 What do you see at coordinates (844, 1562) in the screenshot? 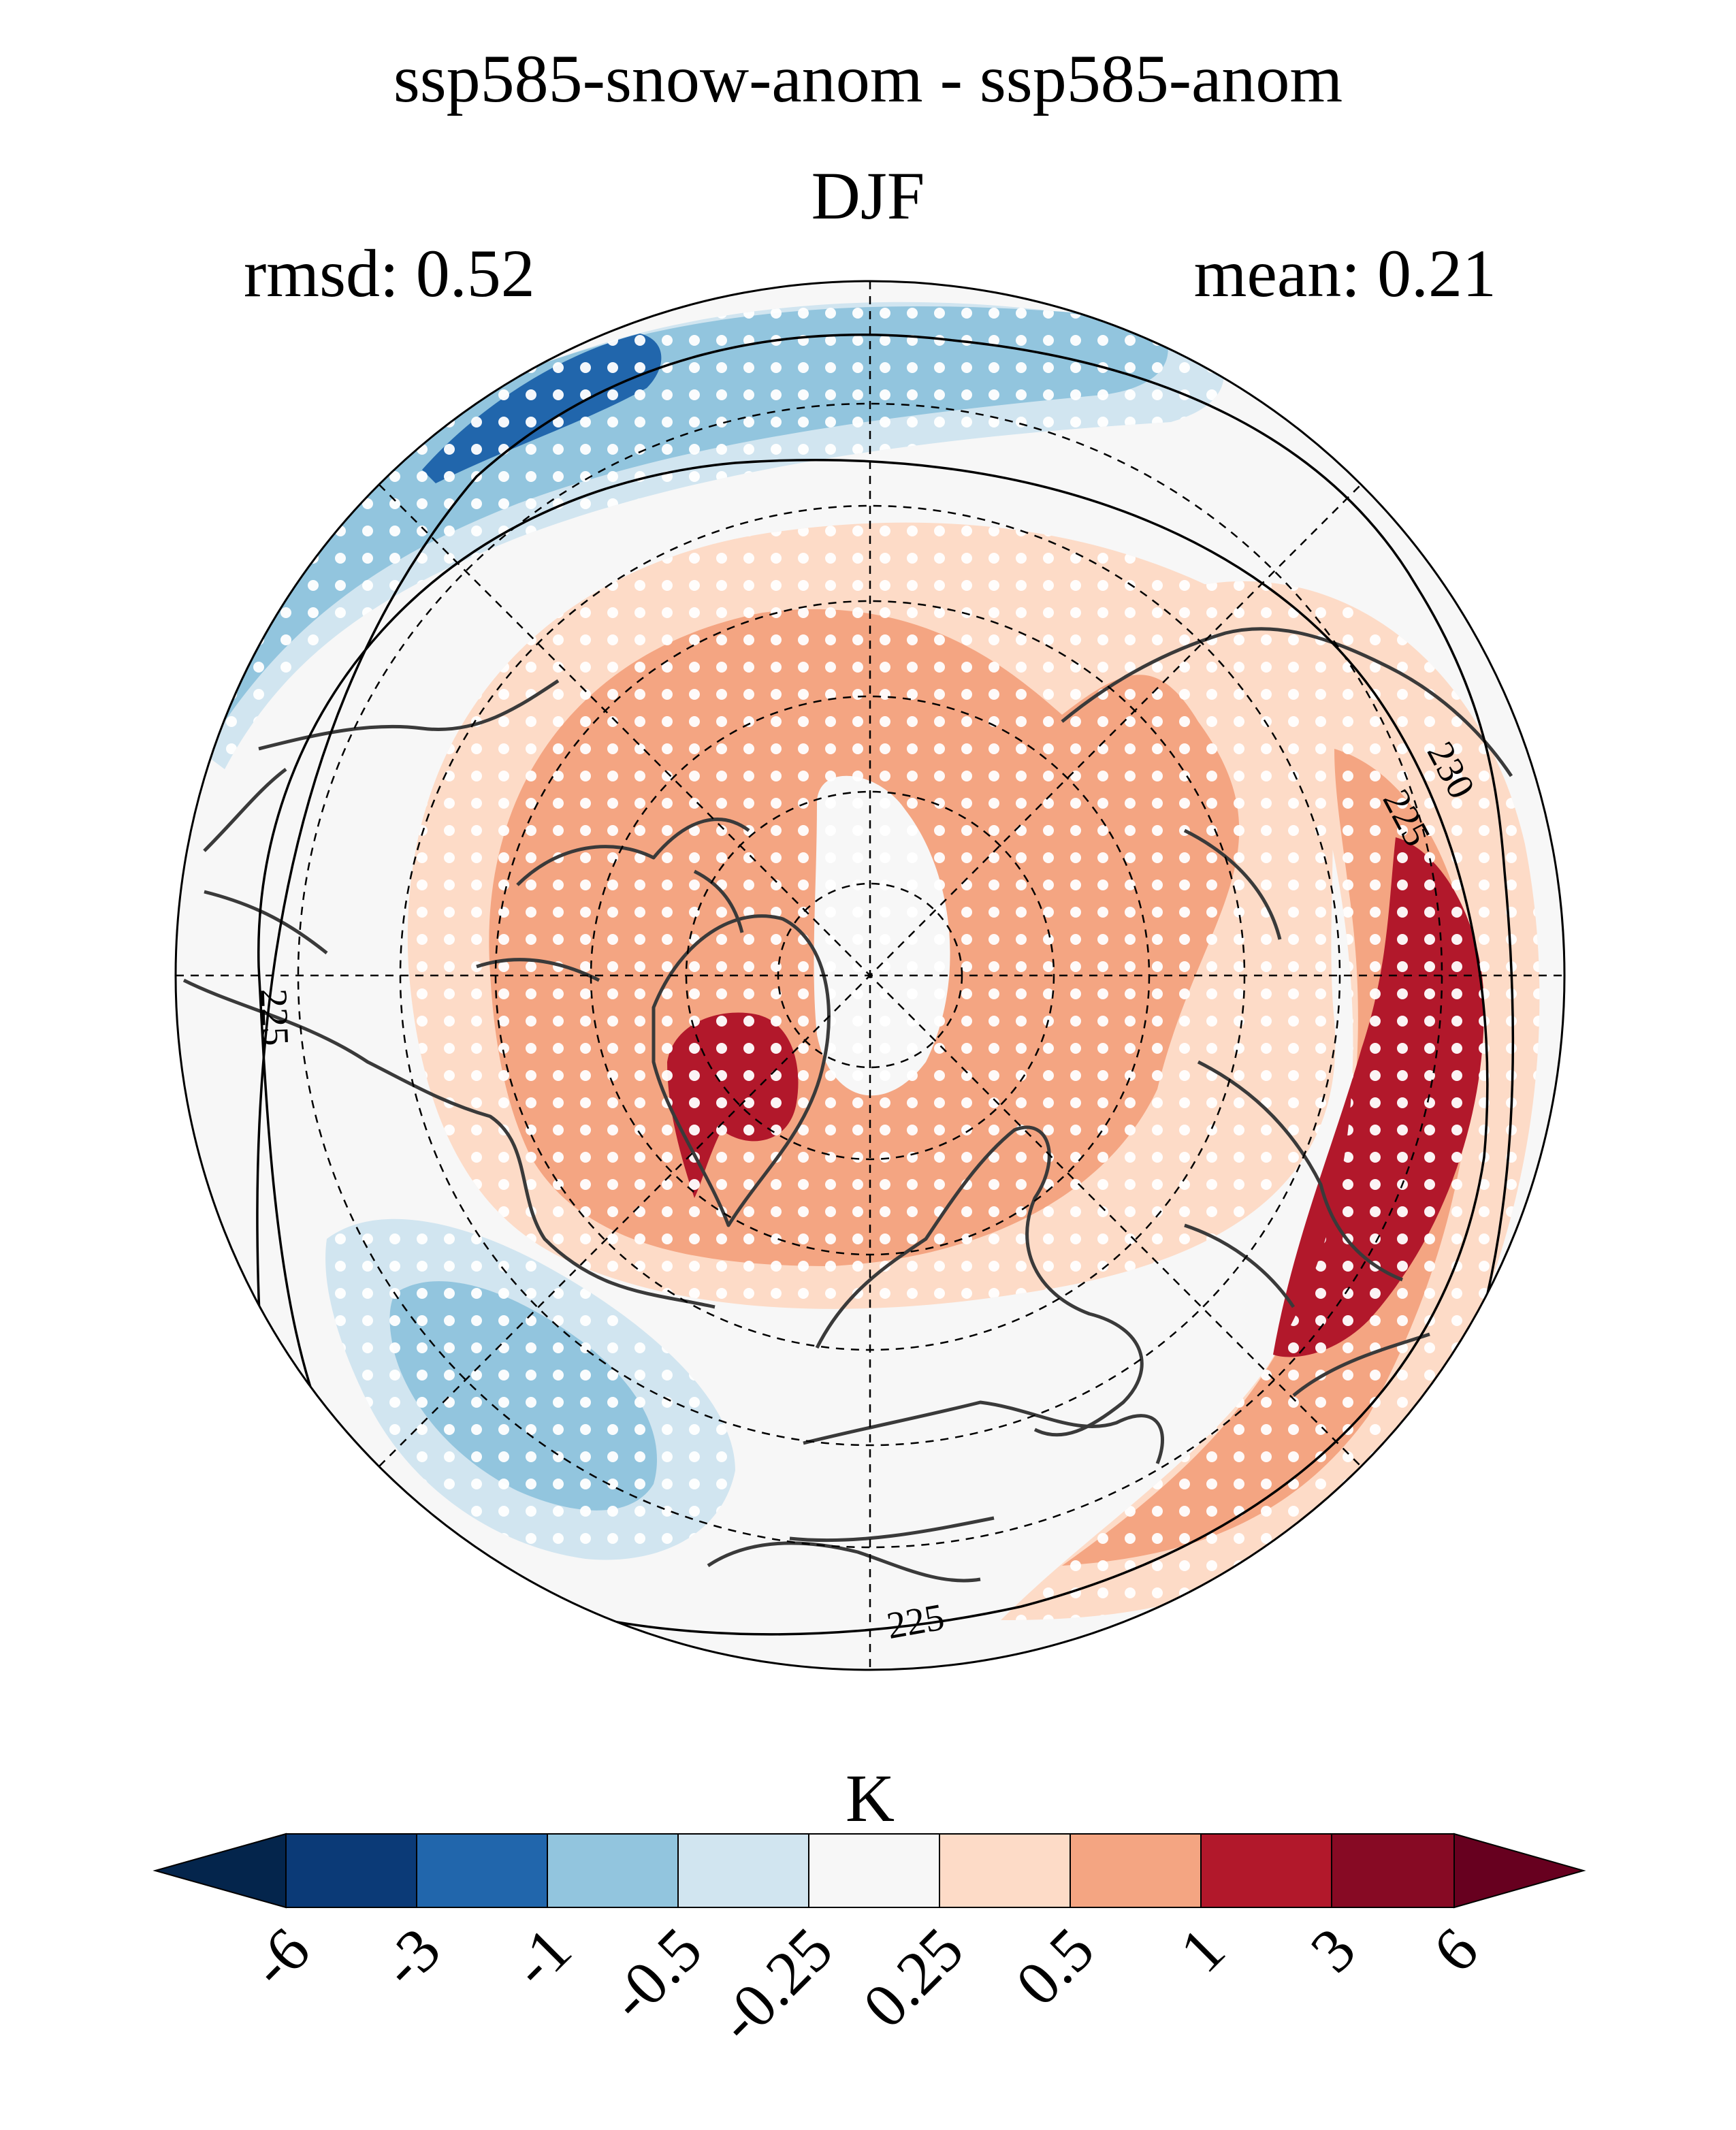
I see `africa-coast` at bounding box center [844, 1562].